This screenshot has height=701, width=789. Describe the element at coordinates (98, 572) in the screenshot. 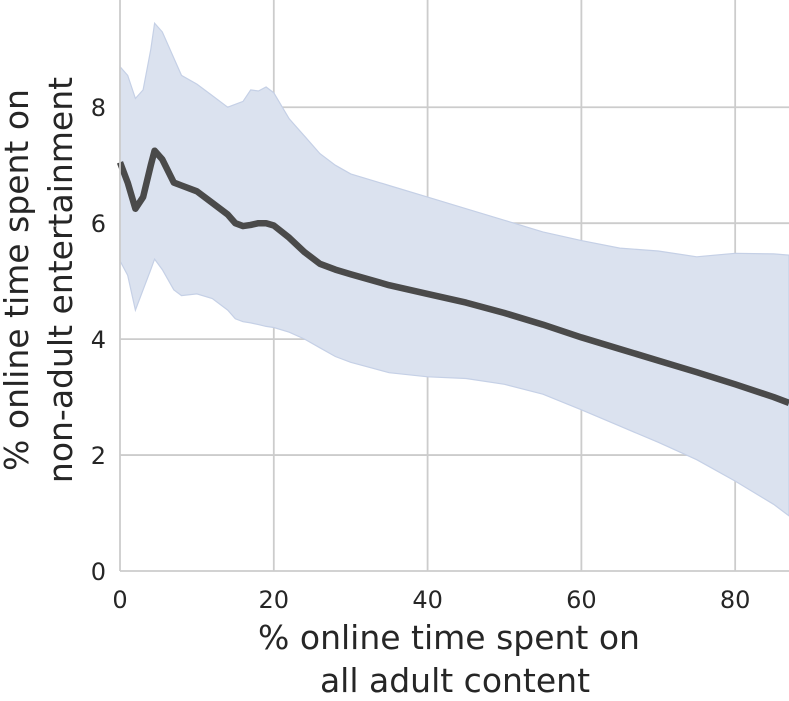

I see `y-tick-label-0: 0` at that location.